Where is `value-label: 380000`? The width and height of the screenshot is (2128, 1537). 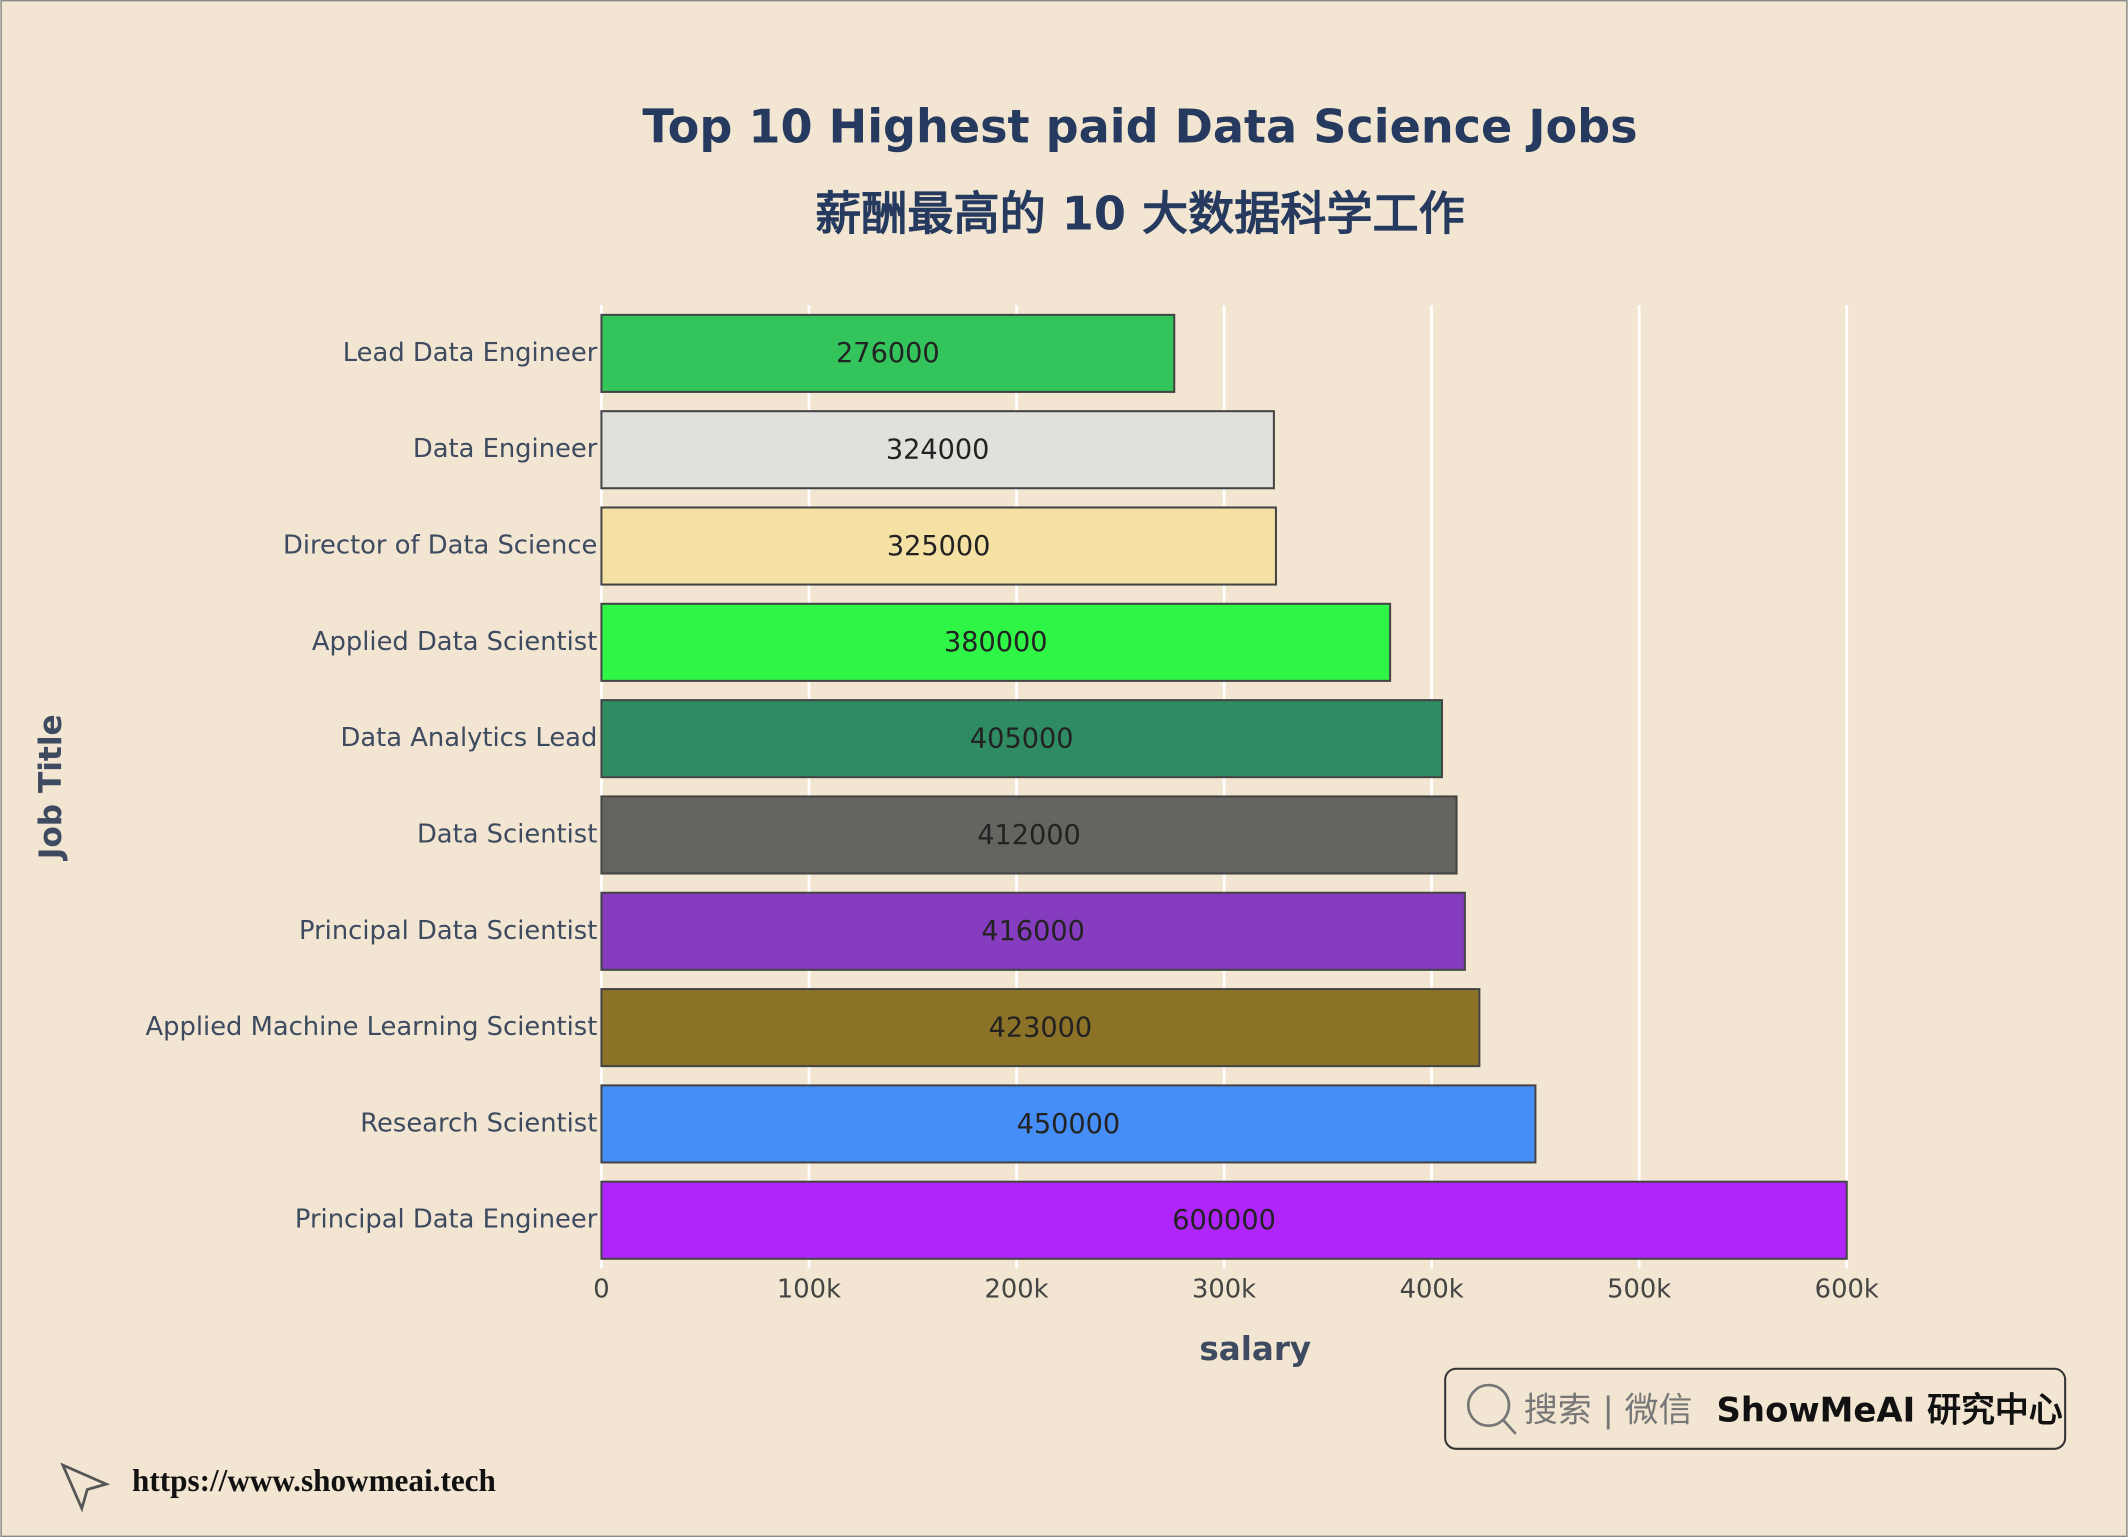
value-label: 380000 is located at coordinates (996, 642).